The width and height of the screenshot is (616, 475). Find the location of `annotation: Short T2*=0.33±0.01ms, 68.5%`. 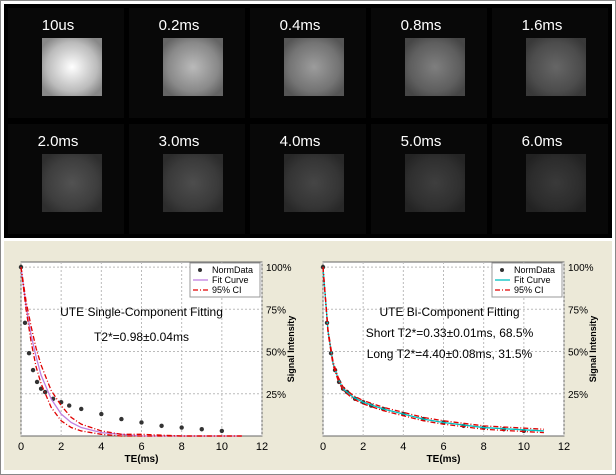

annotation: Short T2*=0.33±0.01ms, 68.5% is located at coordinates (450, 333).